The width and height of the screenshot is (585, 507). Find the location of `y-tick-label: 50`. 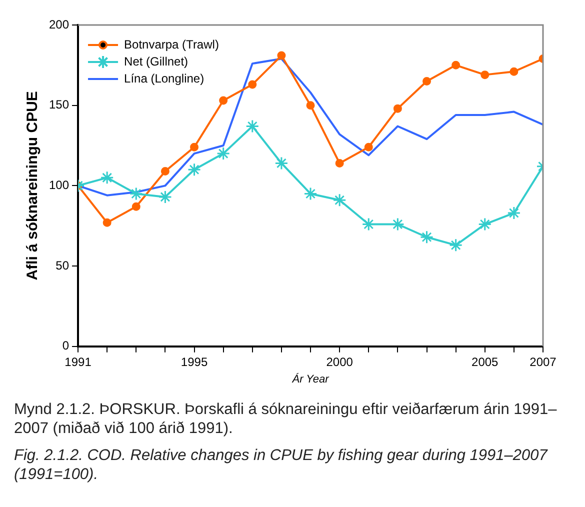

y-tick-label: 50 is located at coordinates (63, 265).